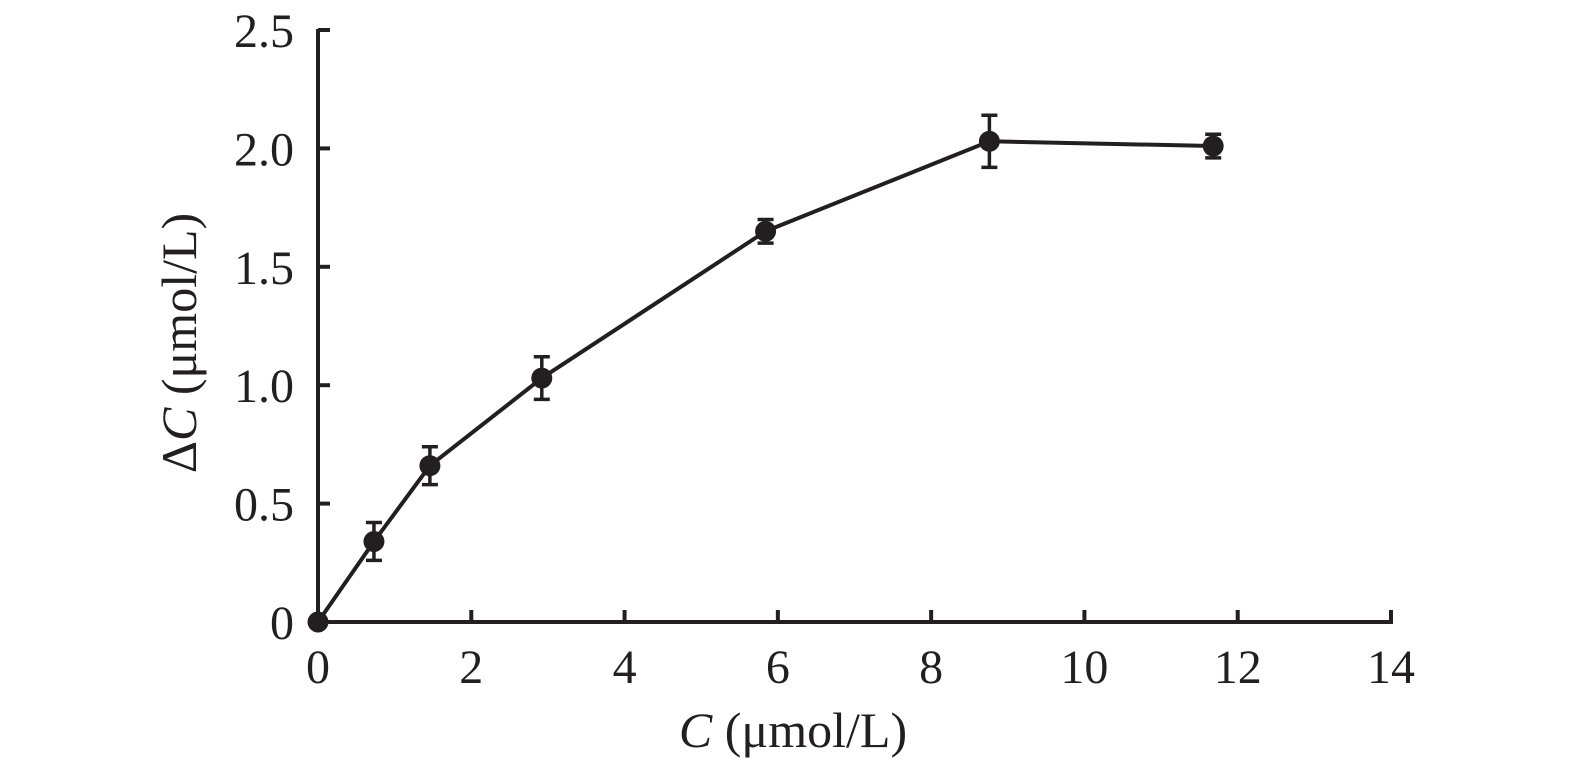  What do you see at coordinates (264, 149) in the screenshot?
I see `y-tick-label: 2.0` at bounding box center [264, 149].